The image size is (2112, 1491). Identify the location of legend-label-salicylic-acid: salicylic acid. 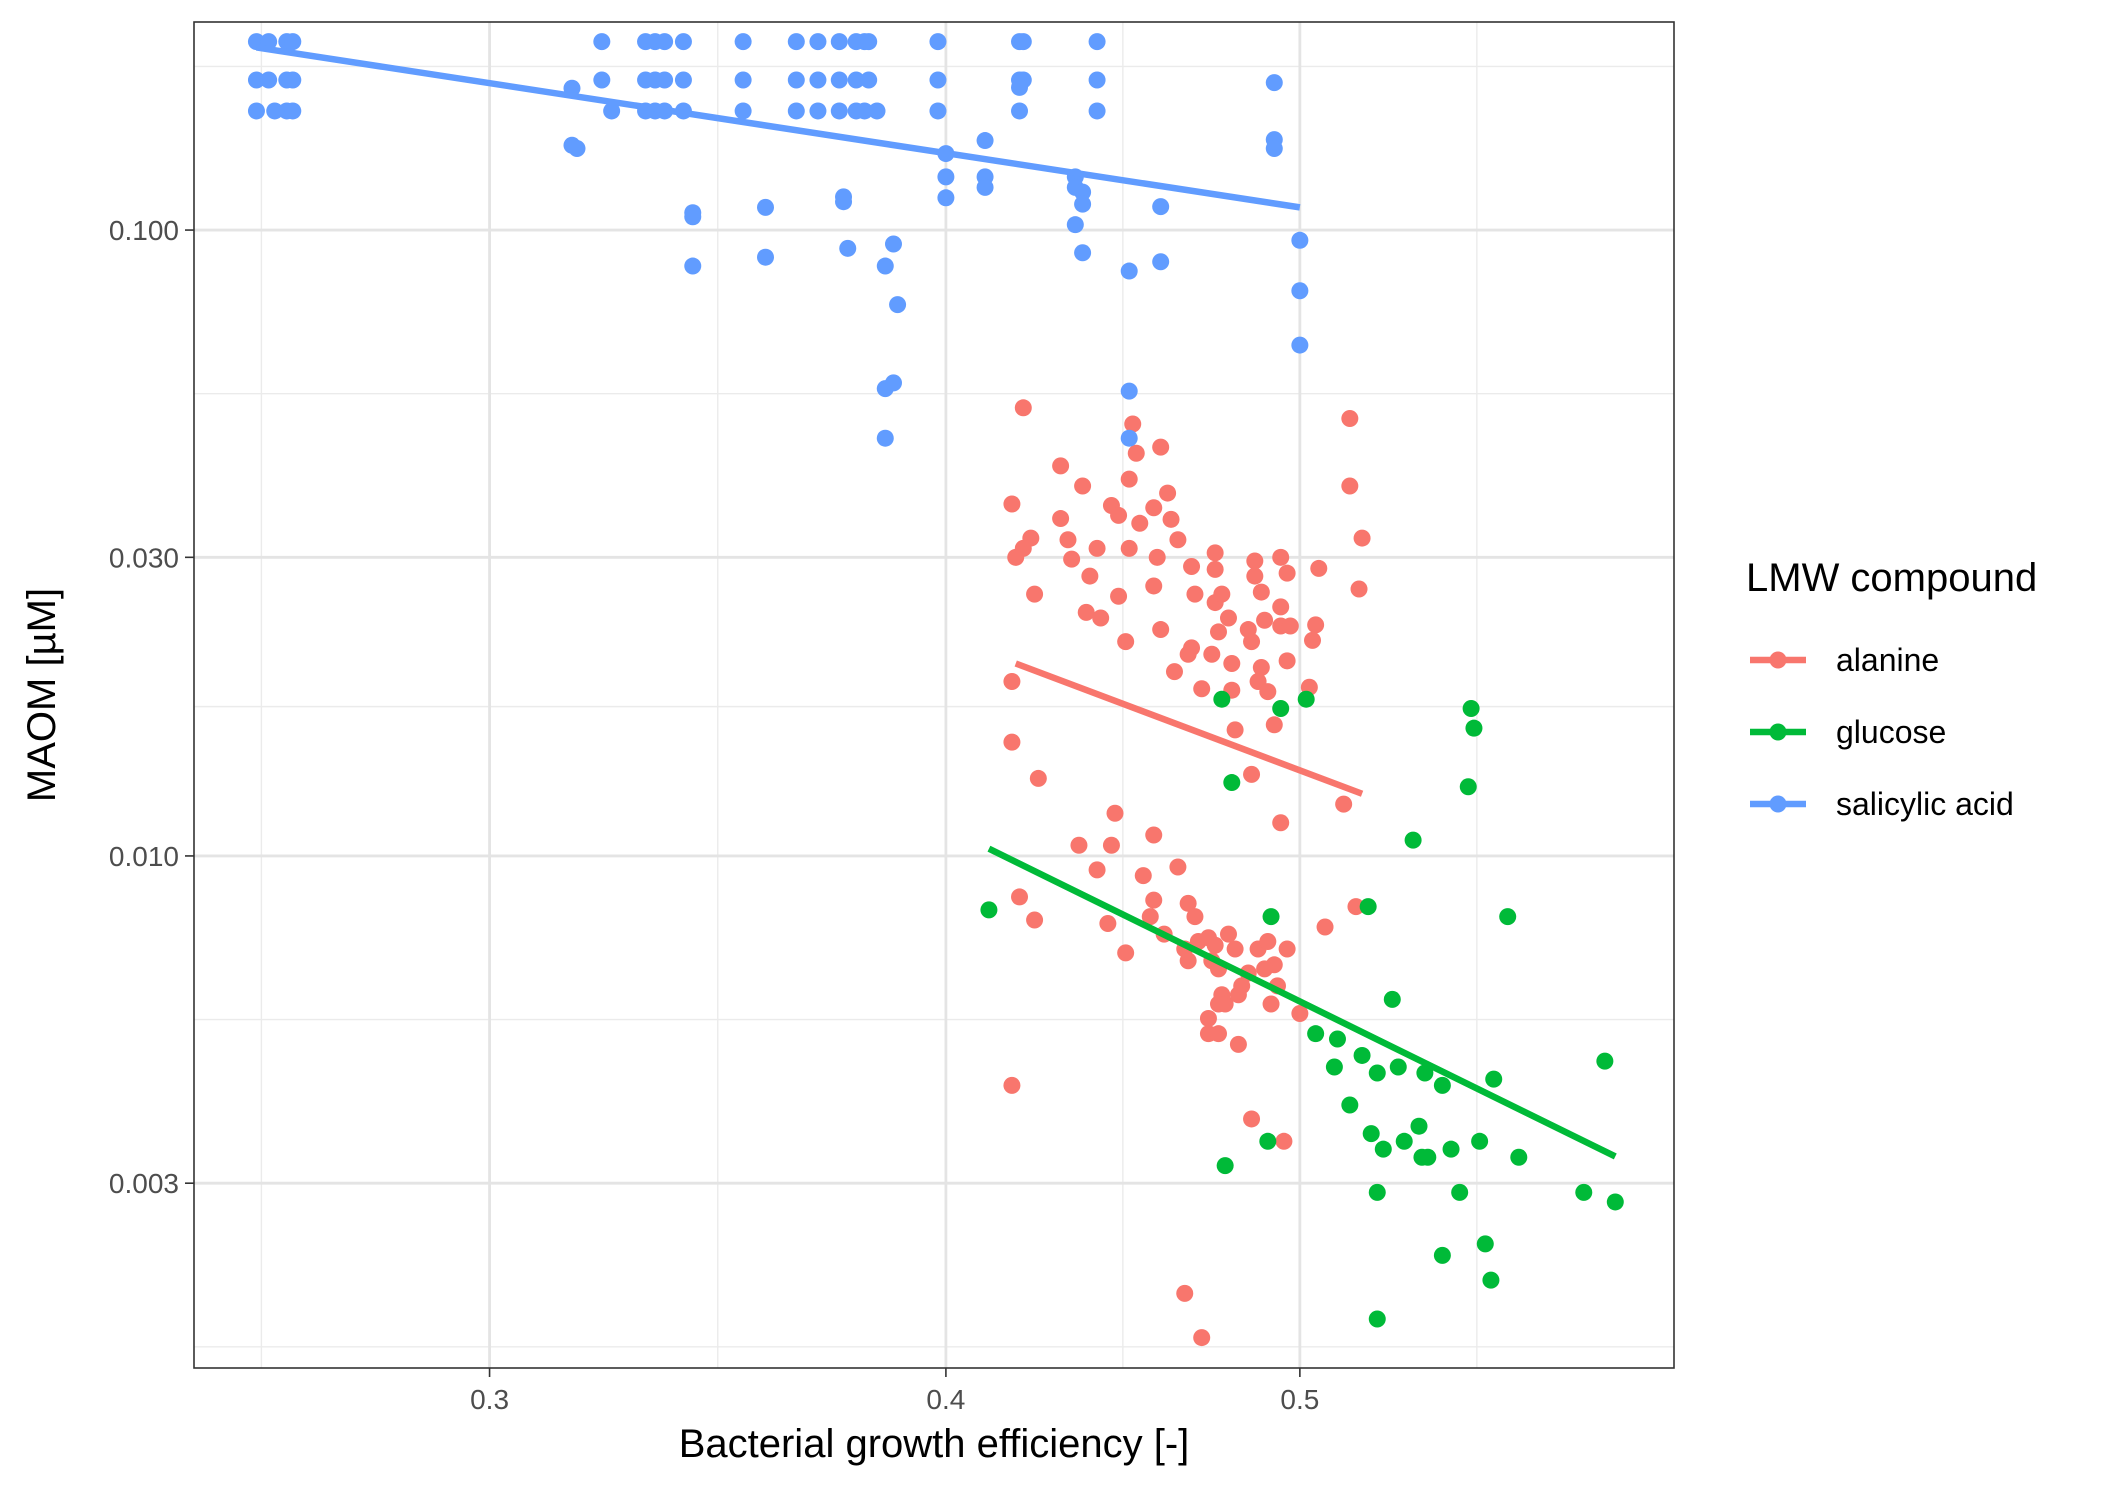
(1925, 804).